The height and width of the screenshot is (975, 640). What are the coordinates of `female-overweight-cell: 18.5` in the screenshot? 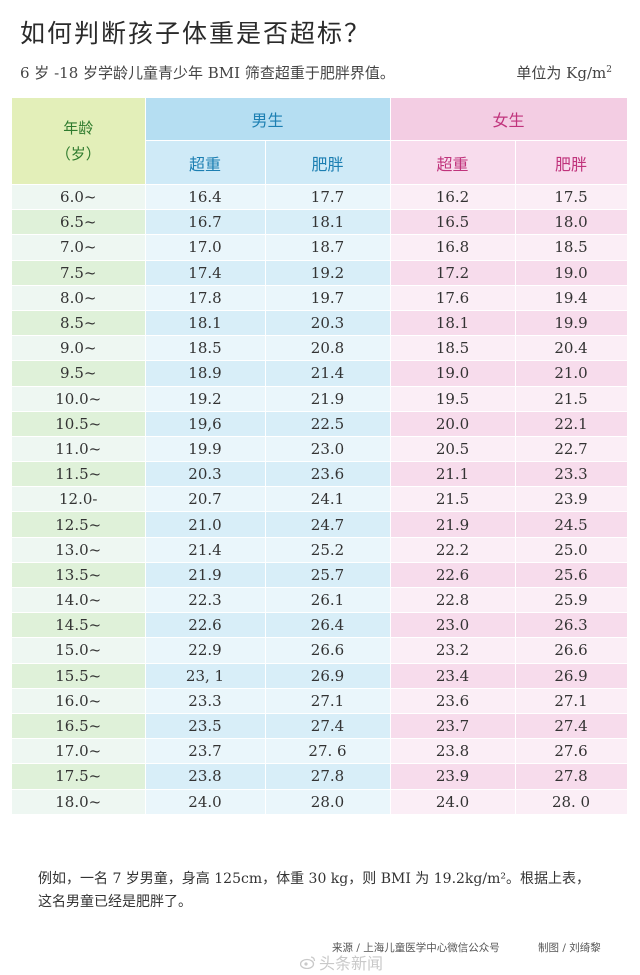 It's located at (453, 348).